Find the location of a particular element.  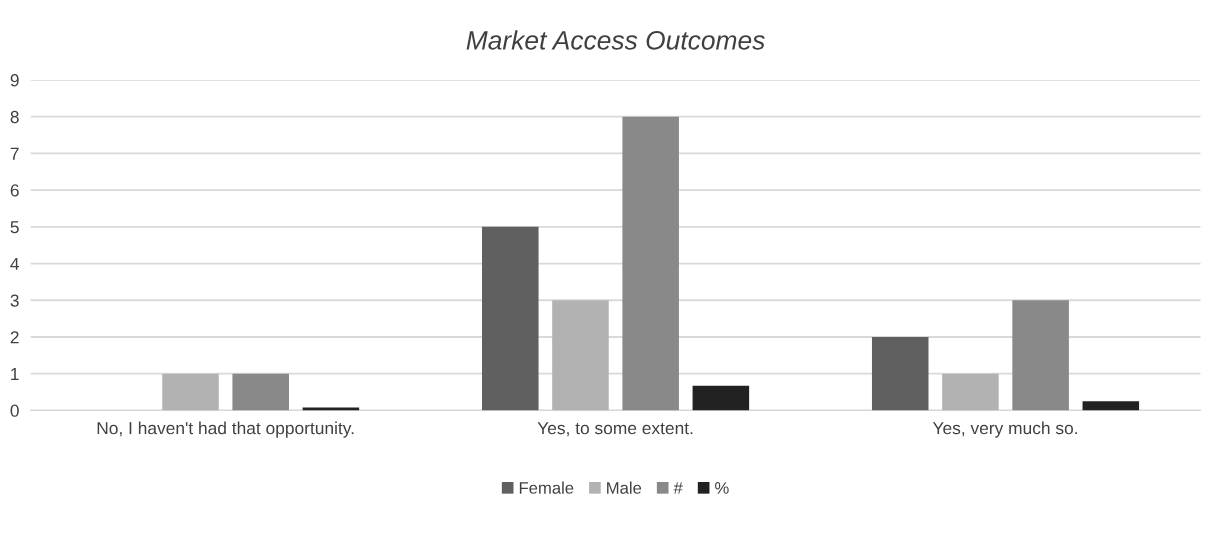

y-tick-label: 4 is located at coordinates (15, 263).